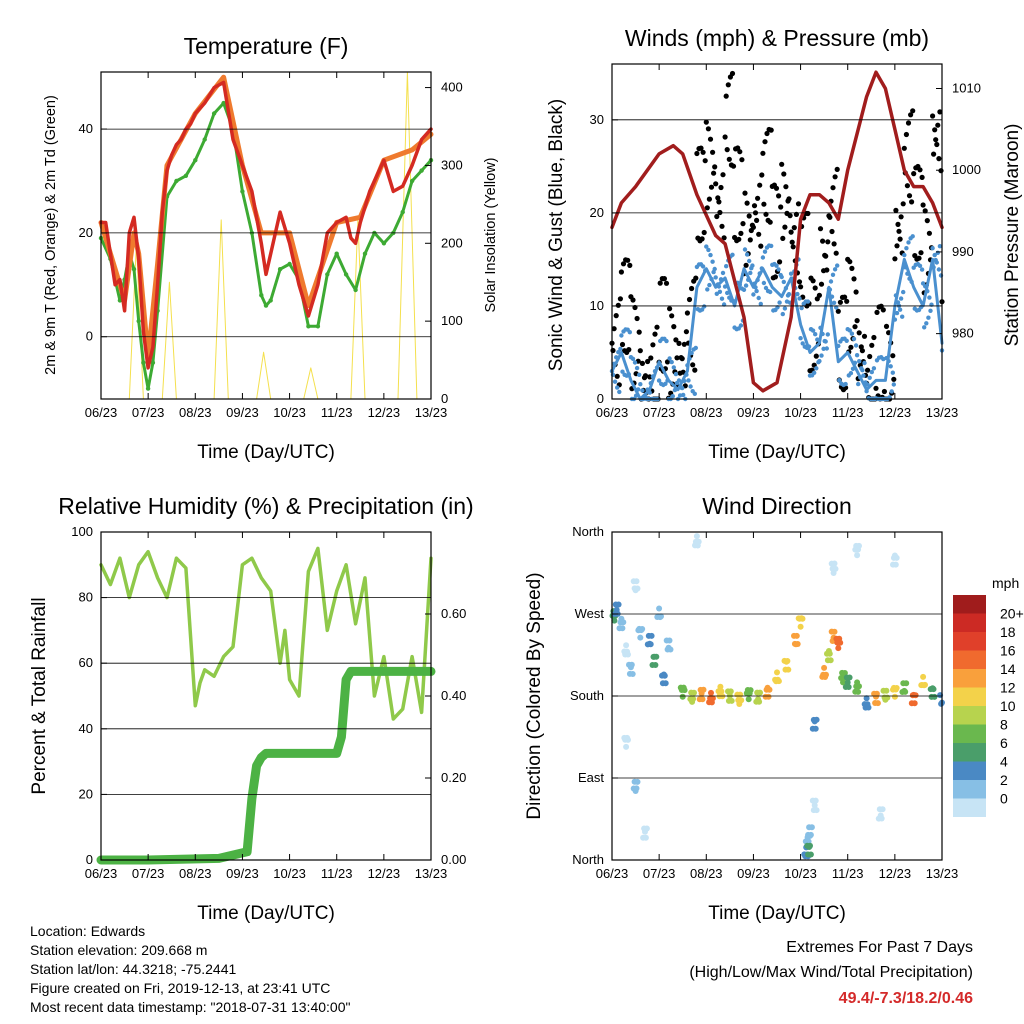 Image resolution: width=1024 pixels, height=1024 pixels. What do you see at coordinates (777, 696) in the screenshot?
I see `plot-frame` at bounding box center [777, 696].